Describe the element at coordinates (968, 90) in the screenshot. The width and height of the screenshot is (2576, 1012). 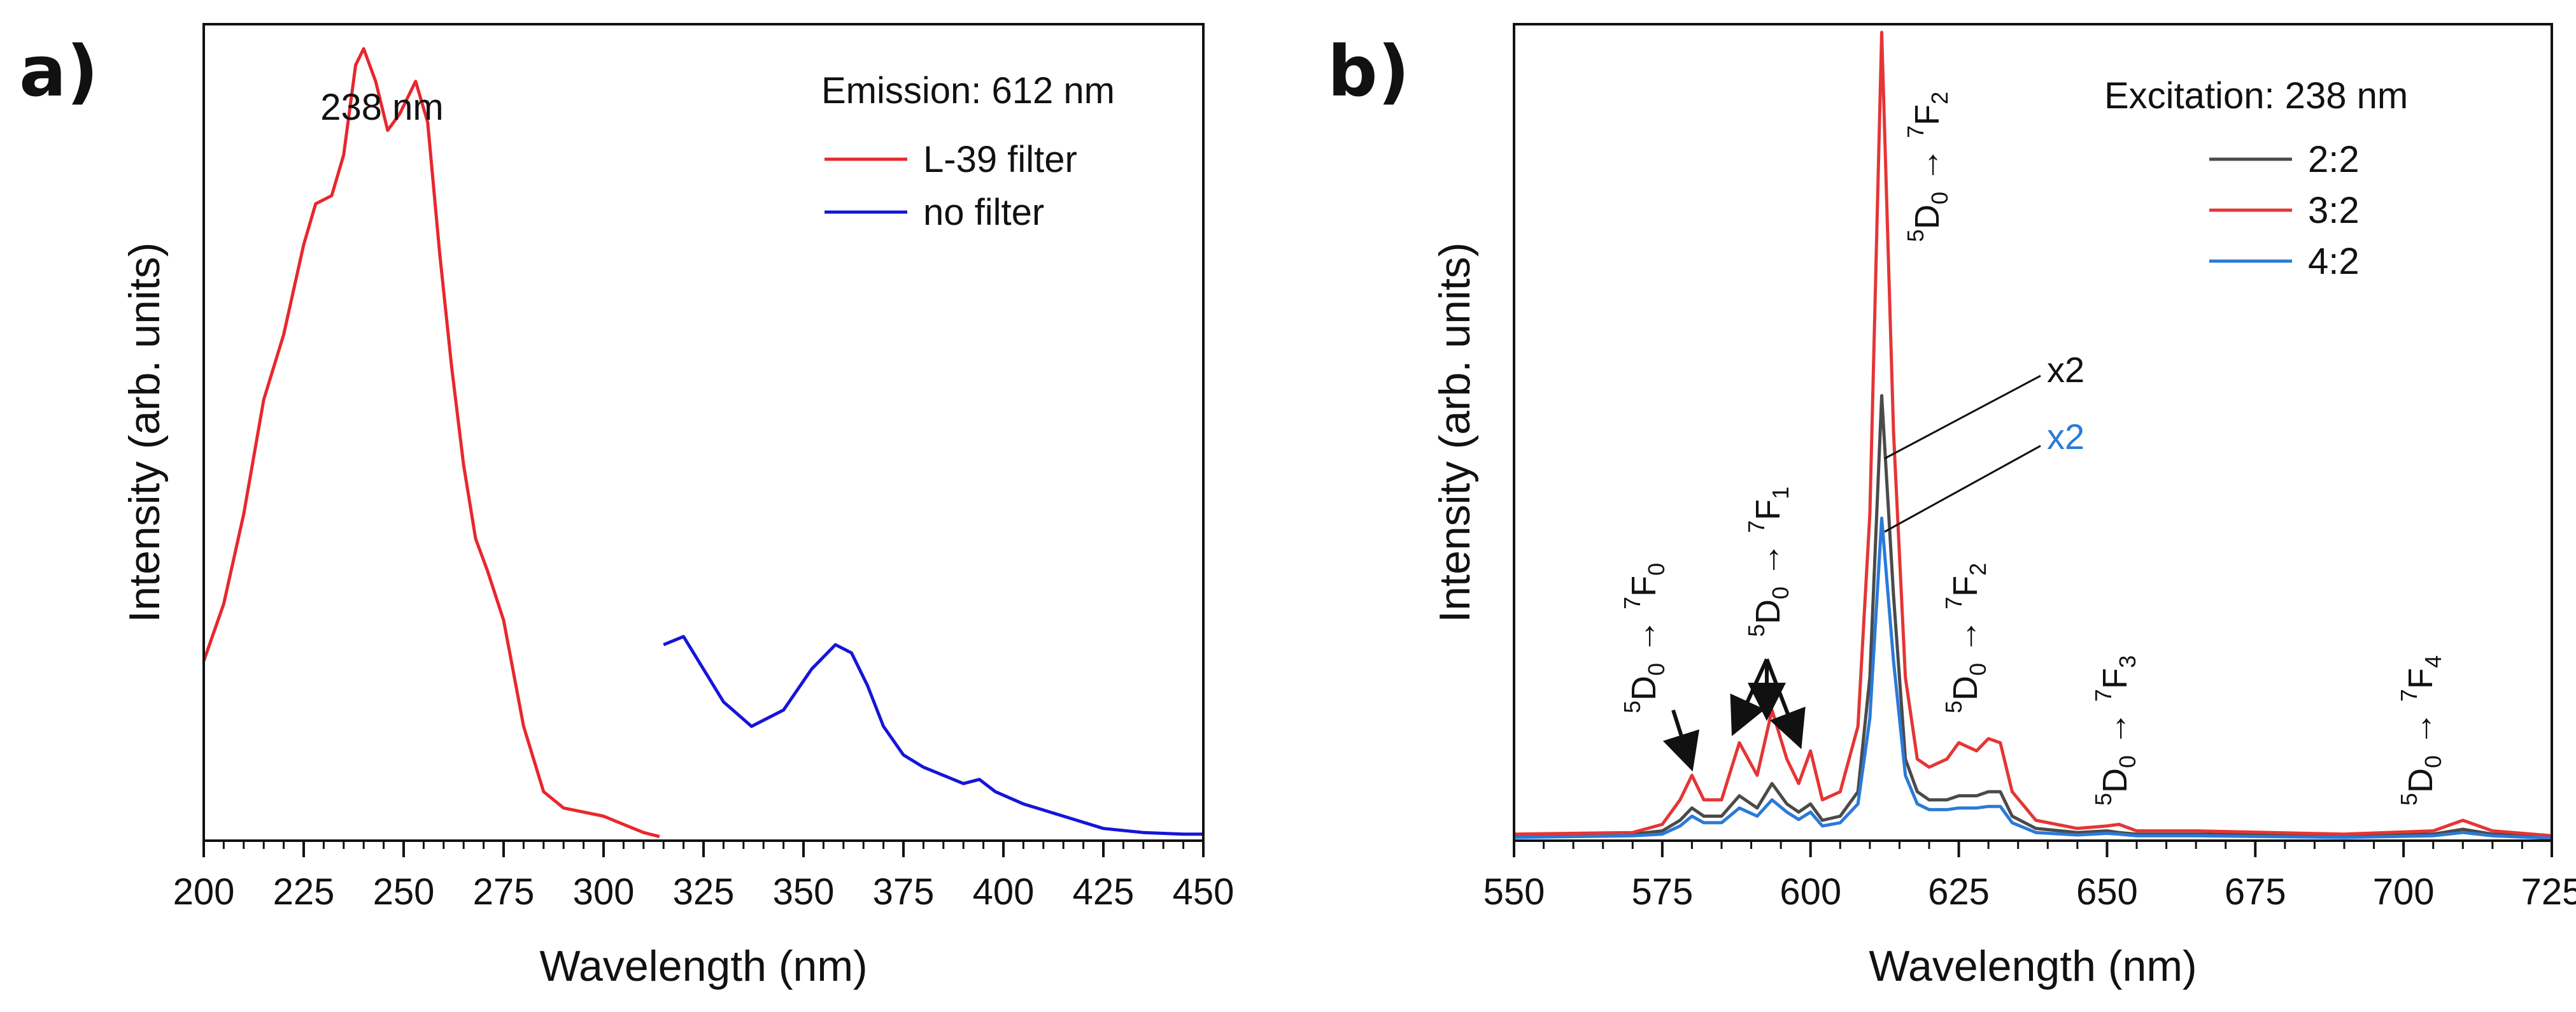
I see `panel-a-legend-title: Emission: 612 nm` at that location.